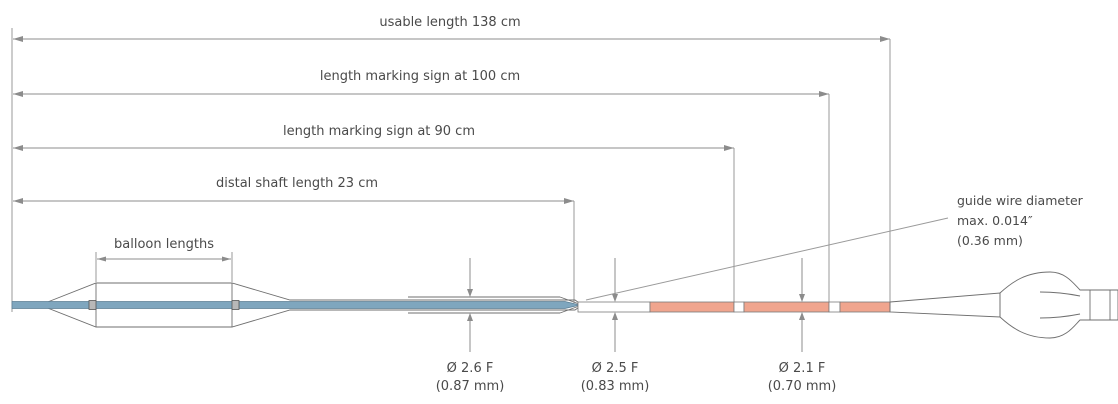 The height and width of the screenshot is (404, 1118). Describe the element at coordinates (235, 305) in the screenshot. I see `balloon-marker-distal` at that location.